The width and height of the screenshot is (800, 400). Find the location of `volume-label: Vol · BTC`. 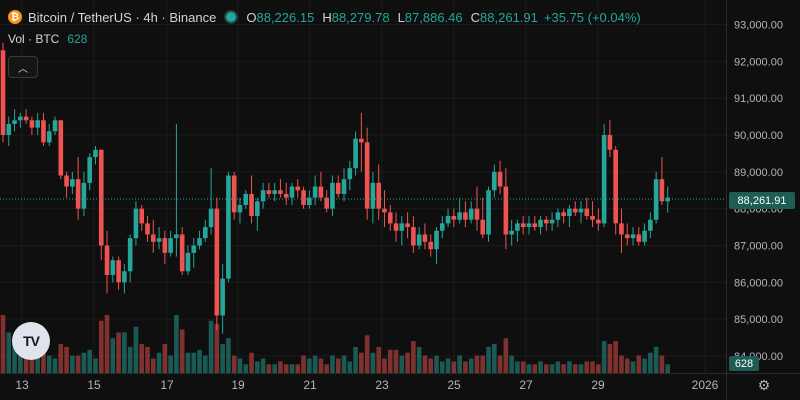

volume-label: Vol · BTC is located at coordinates (34, 39).